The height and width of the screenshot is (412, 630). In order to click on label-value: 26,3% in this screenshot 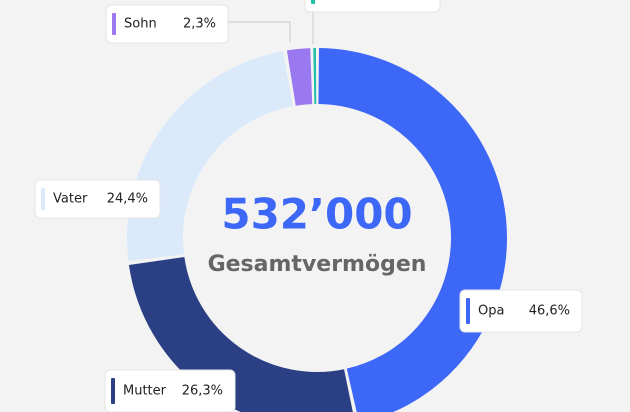, I will do `click(202, 391)`.